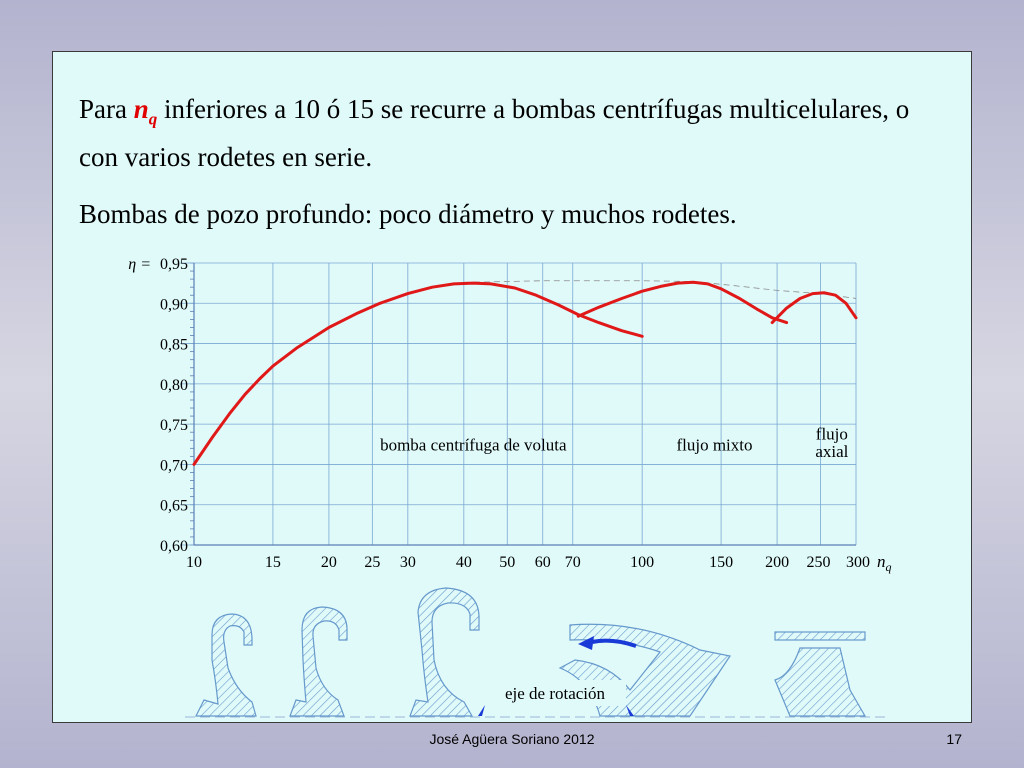 This screenshot has height=768, width=1024. I want to click on x-tick-label: 20, so click(329, 562).